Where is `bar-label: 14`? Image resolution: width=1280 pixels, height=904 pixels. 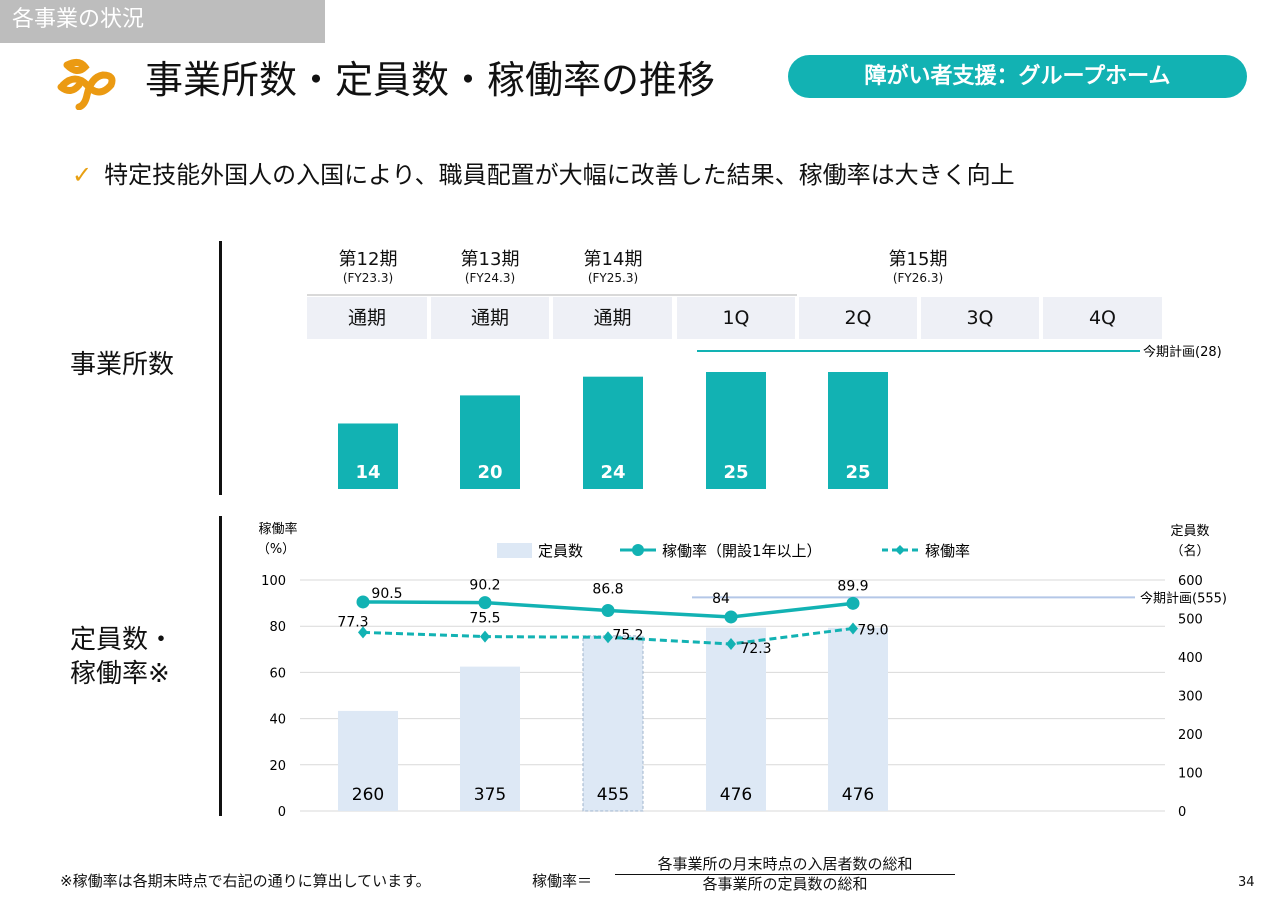
bar-label: 14 is located at coordinates (367, 472).